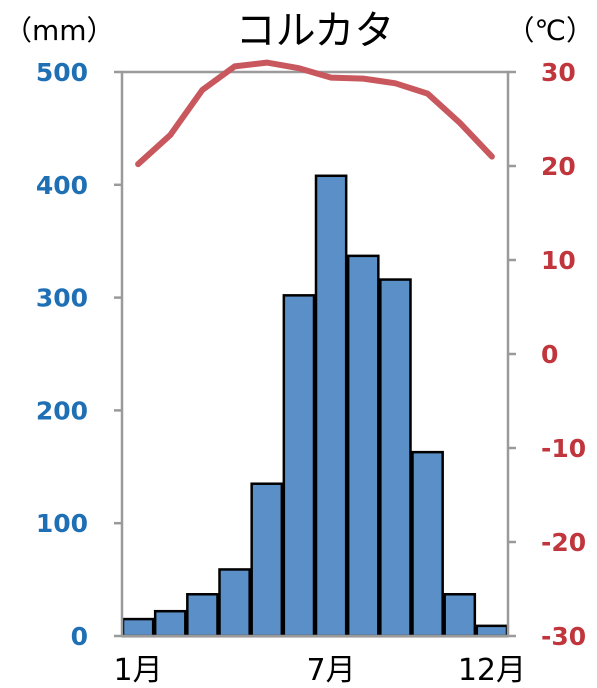 The height and width of the screenshot is (688, 597). Describe the element at coordinates (62, 410) in the screenshot. I see `left-tick-label: 200` at that location.